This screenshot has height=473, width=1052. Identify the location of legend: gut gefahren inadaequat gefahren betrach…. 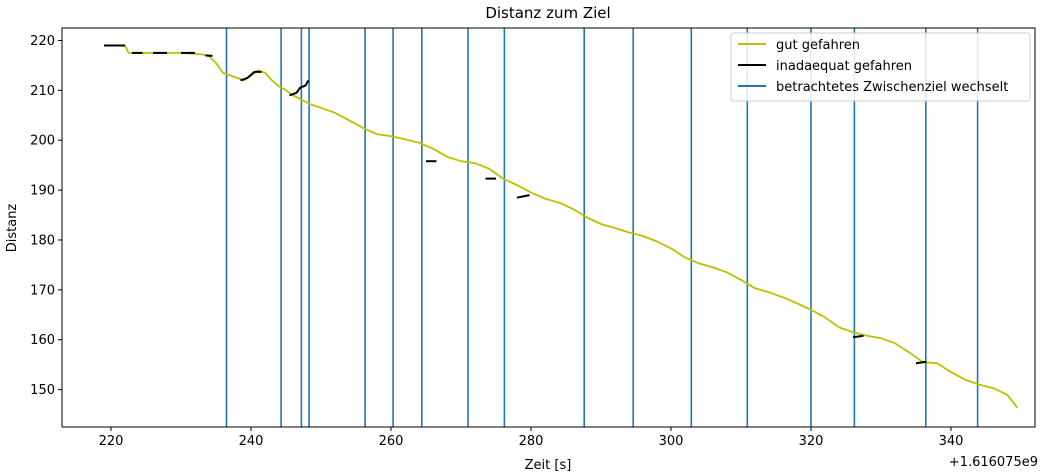
(880, 67).